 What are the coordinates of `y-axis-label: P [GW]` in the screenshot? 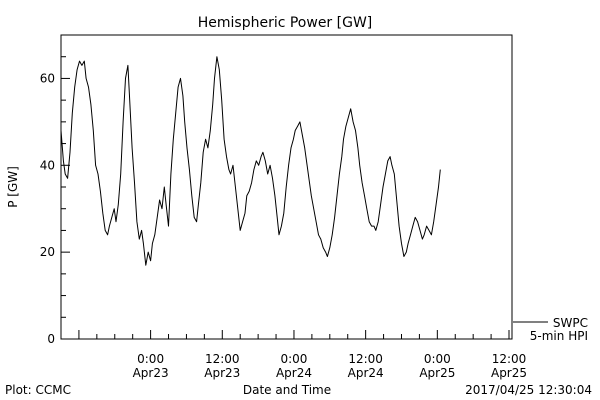 It's located at (13, 187).